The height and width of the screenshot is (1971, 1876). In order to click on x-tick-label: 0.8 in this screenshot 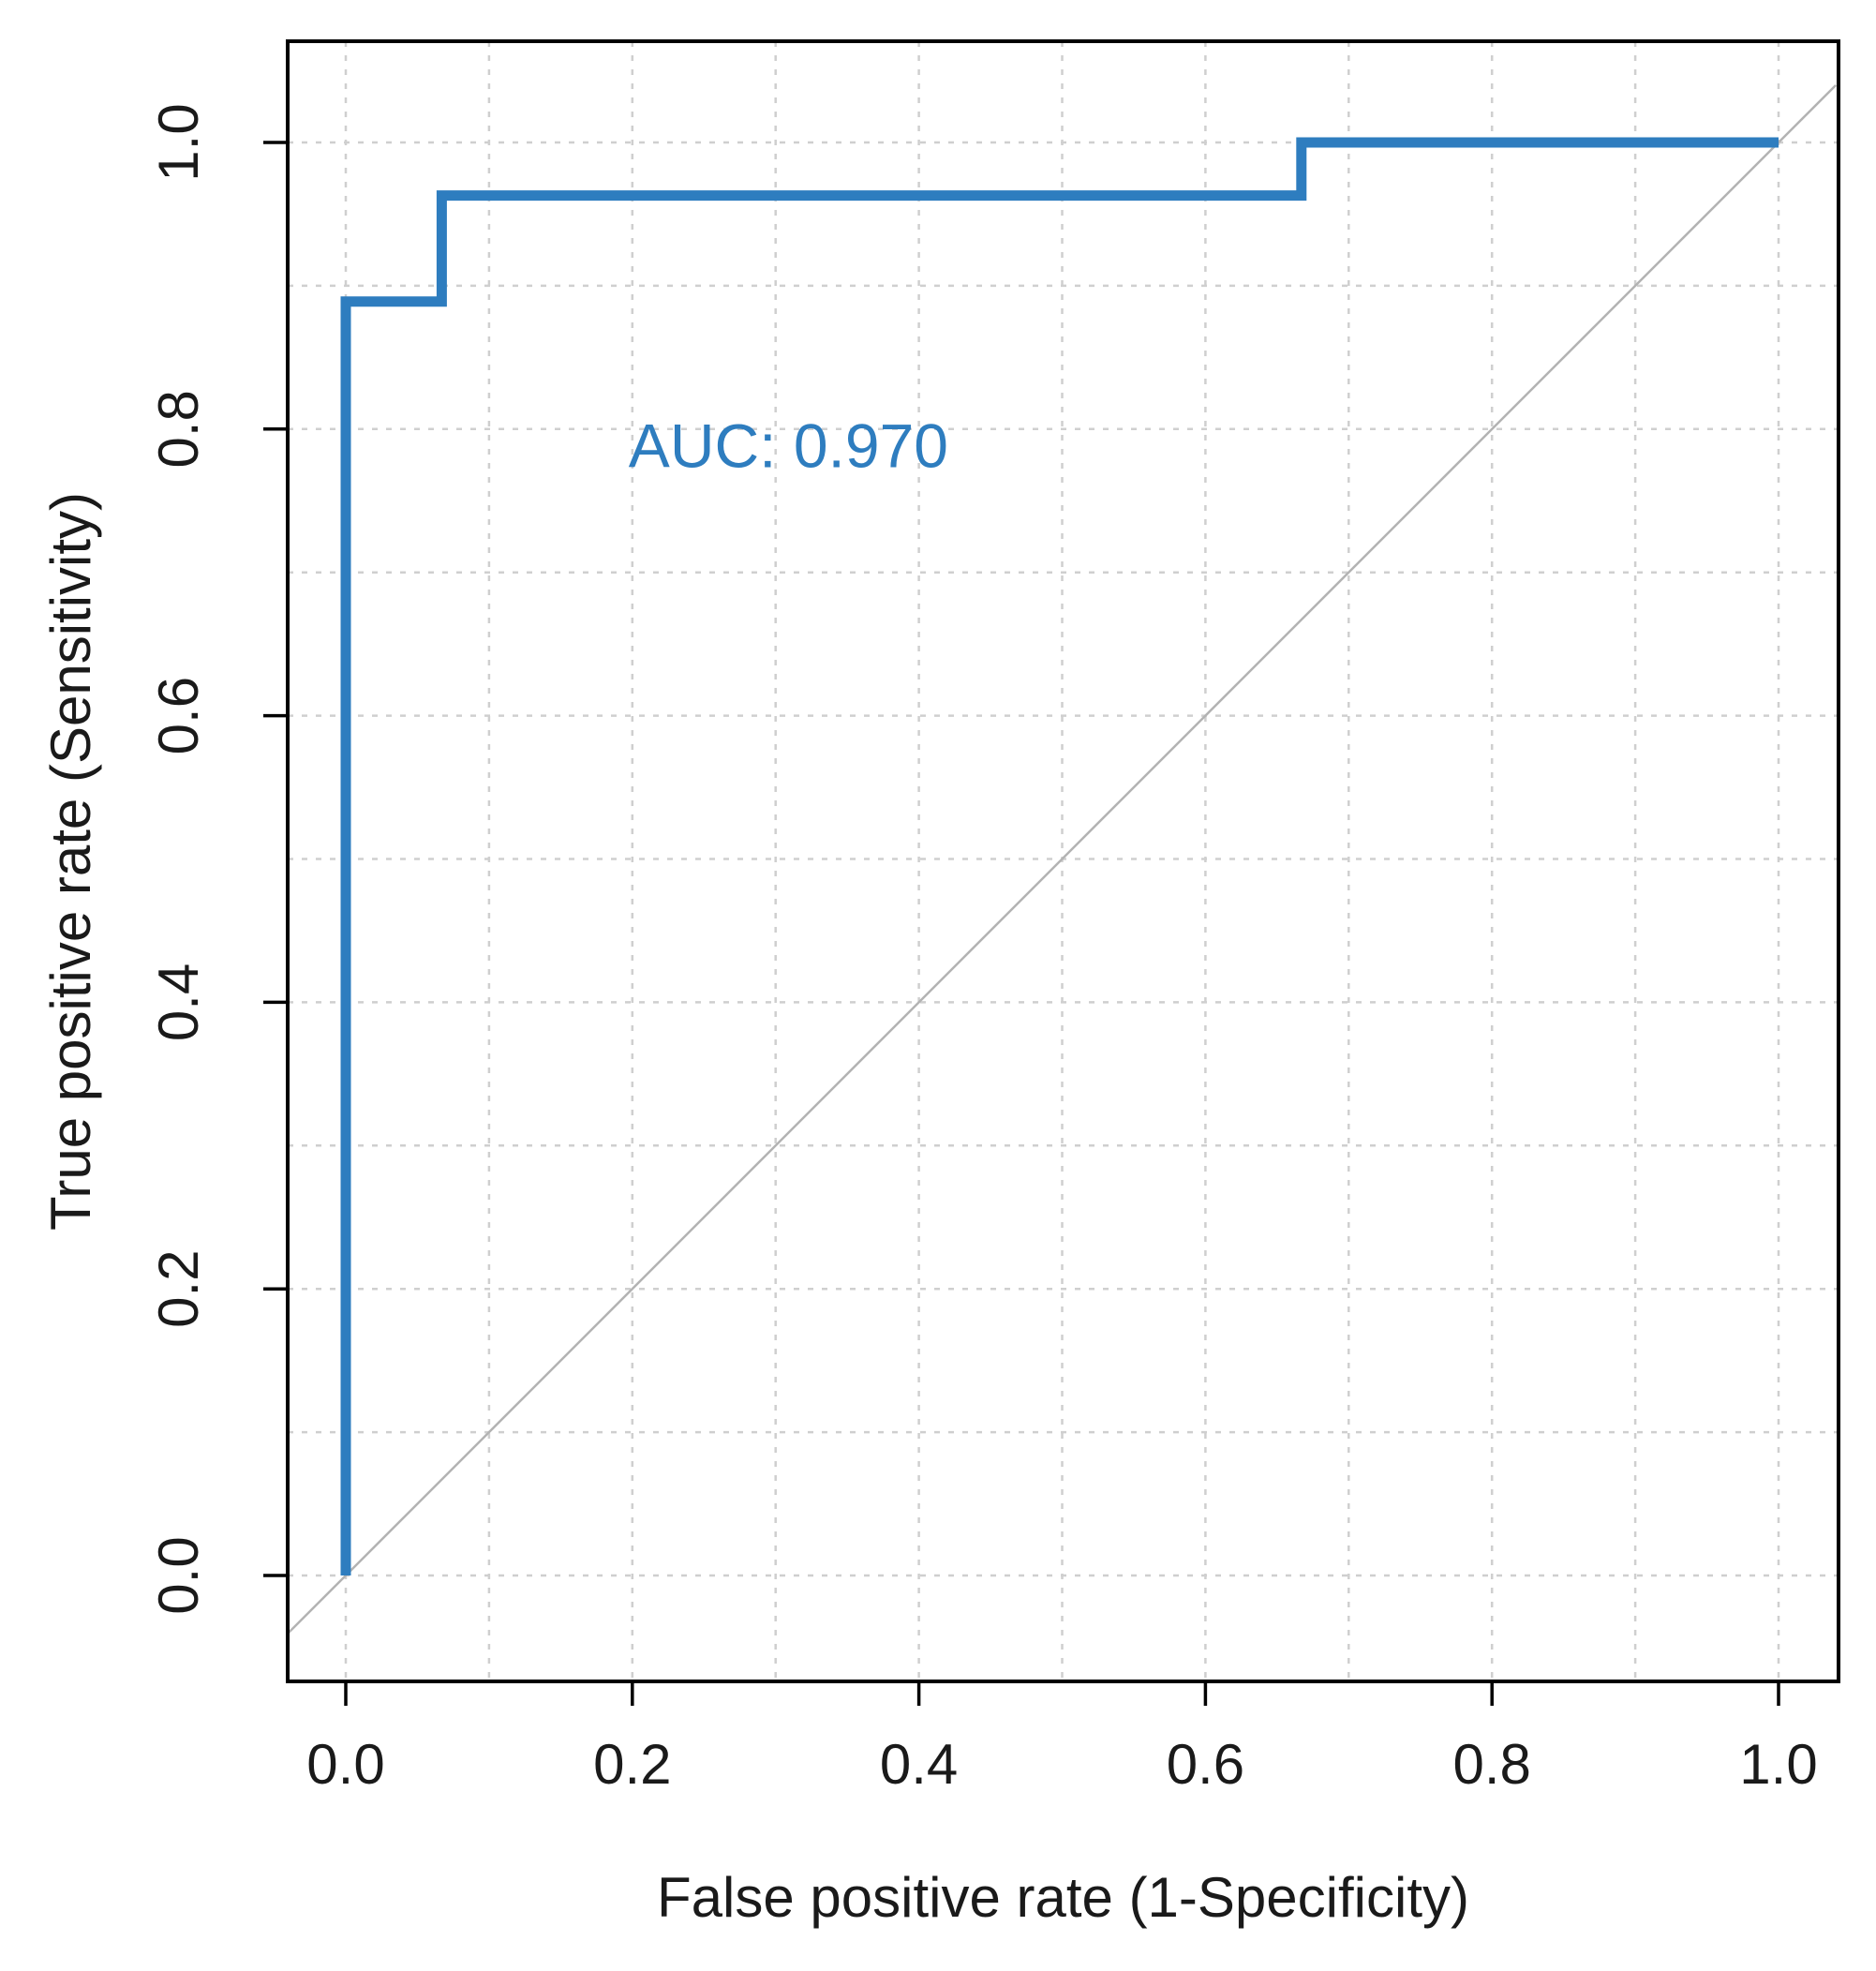, I will do `click(1491, 1764)`.